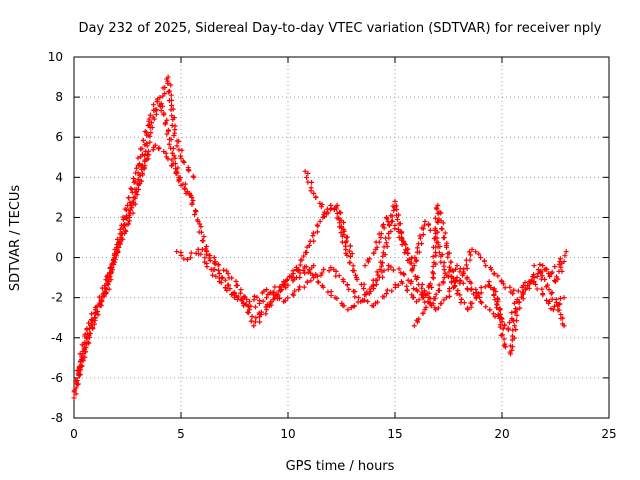 Image resolution: width=640 pixels, height=480 pixels. Describe the element at coordinates (59, 217) in the screenshot. I see `y-tick-label: 2` at that location.